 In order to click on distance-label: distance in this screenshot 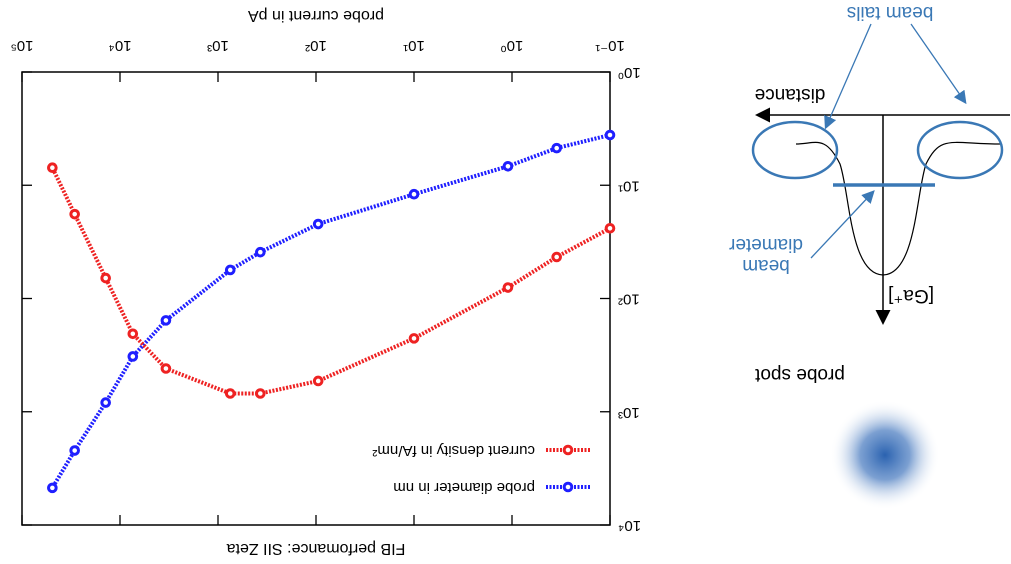, I will do `click(790, 94)`.